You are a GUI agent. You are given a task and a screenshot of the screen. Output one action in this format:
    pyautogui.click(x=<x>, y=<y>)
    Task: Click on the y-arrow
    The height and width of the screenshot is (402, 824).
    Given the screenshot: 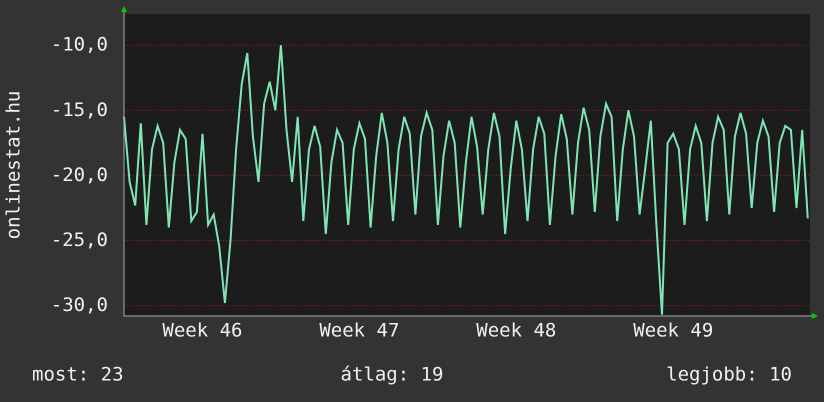 What is the action you would take?
    pyautogui.click(x=124, y=9)
    